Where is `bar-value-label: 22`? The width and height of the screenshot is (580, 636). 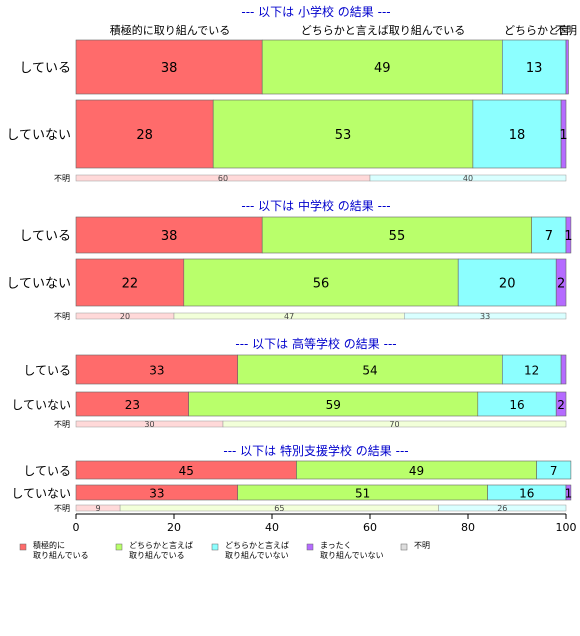
bar-value-label: 22 is located at coordinates (130, 284).